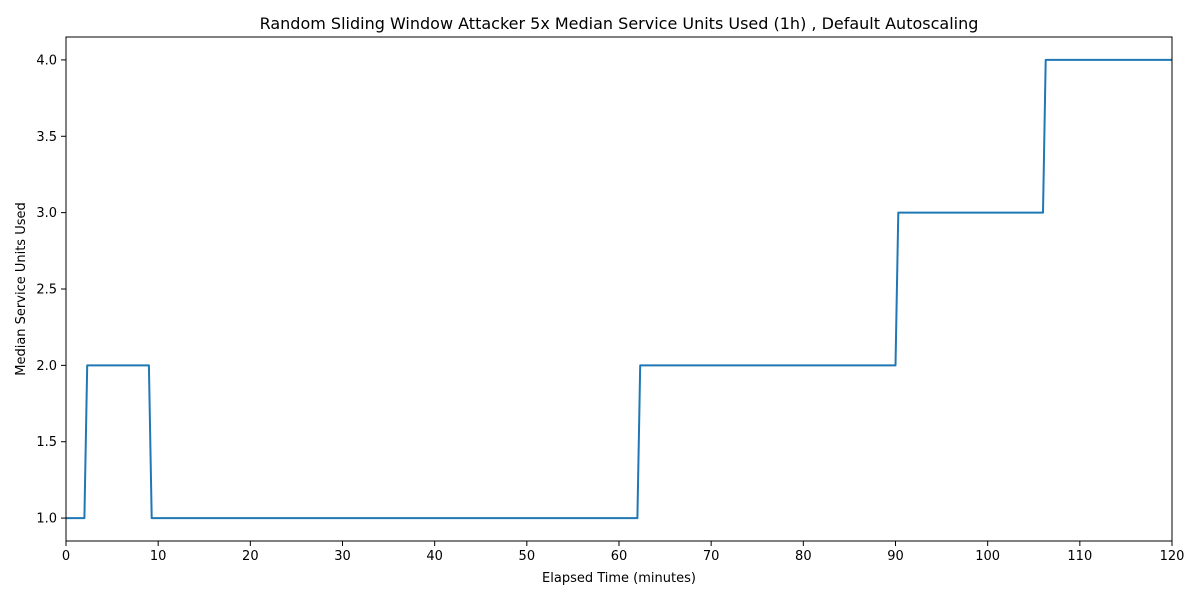 This screenshot has height=600, width=1200. Describe the element at coordinates (46, 290) in the screenshot. I see `y-tick-label: 2.5` at that location.